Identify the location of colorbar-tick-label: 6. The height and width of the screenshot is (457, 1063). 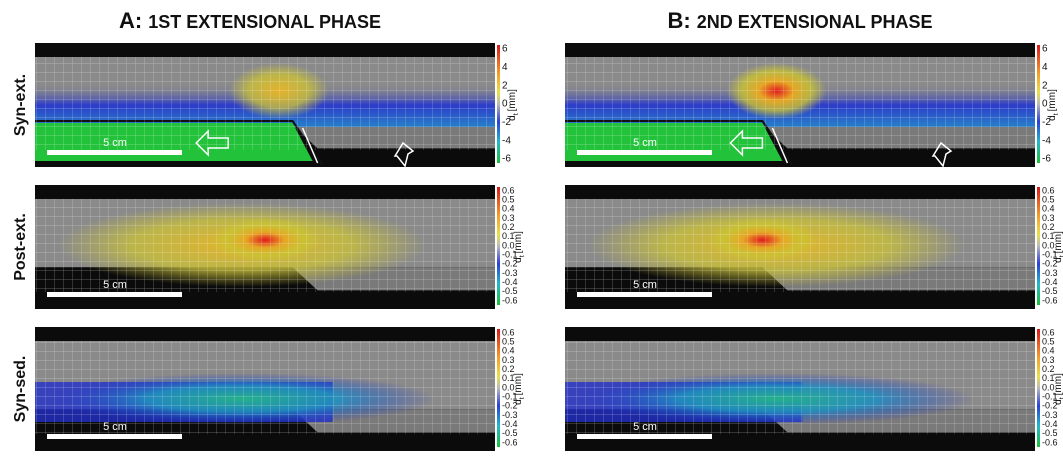
(1045, 49).